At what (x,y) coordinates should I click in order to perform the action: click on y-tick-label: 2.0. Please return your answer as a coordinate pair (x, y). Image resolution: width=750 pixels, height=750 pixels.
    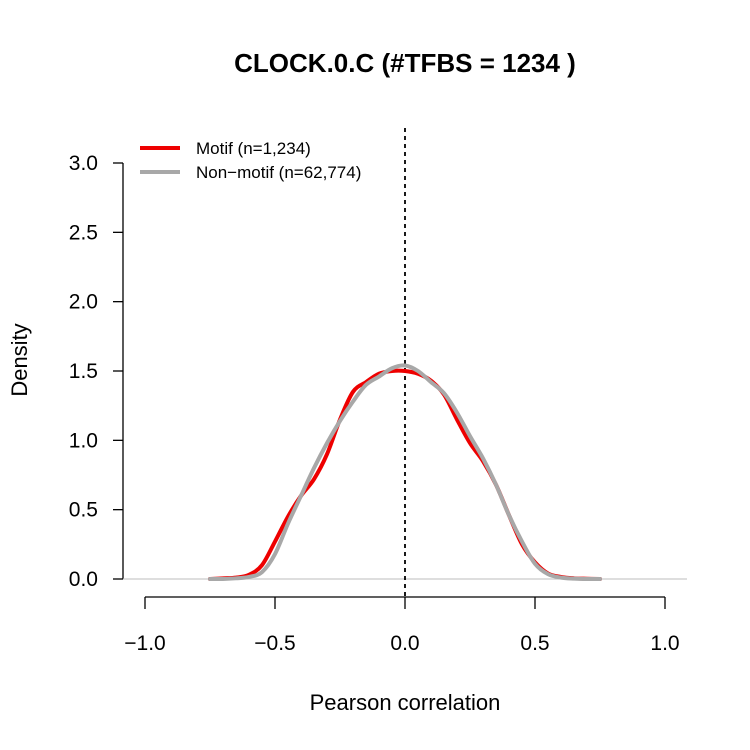
    Looking at the image, I should click on (83, 302).